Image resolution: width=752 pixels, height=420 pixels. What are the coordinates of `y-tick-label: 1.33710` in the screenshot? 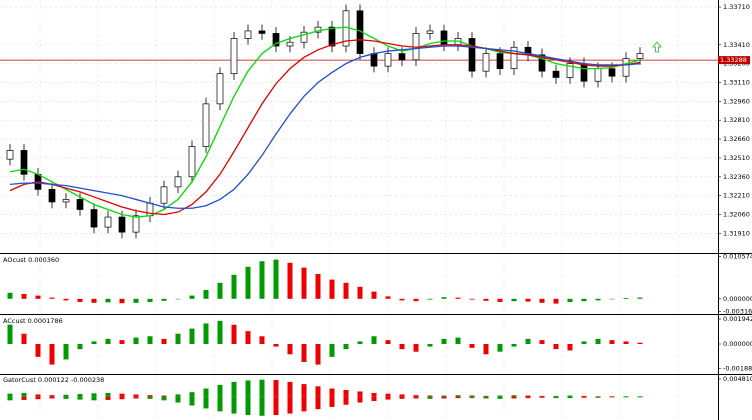 It's located at (736, 7).